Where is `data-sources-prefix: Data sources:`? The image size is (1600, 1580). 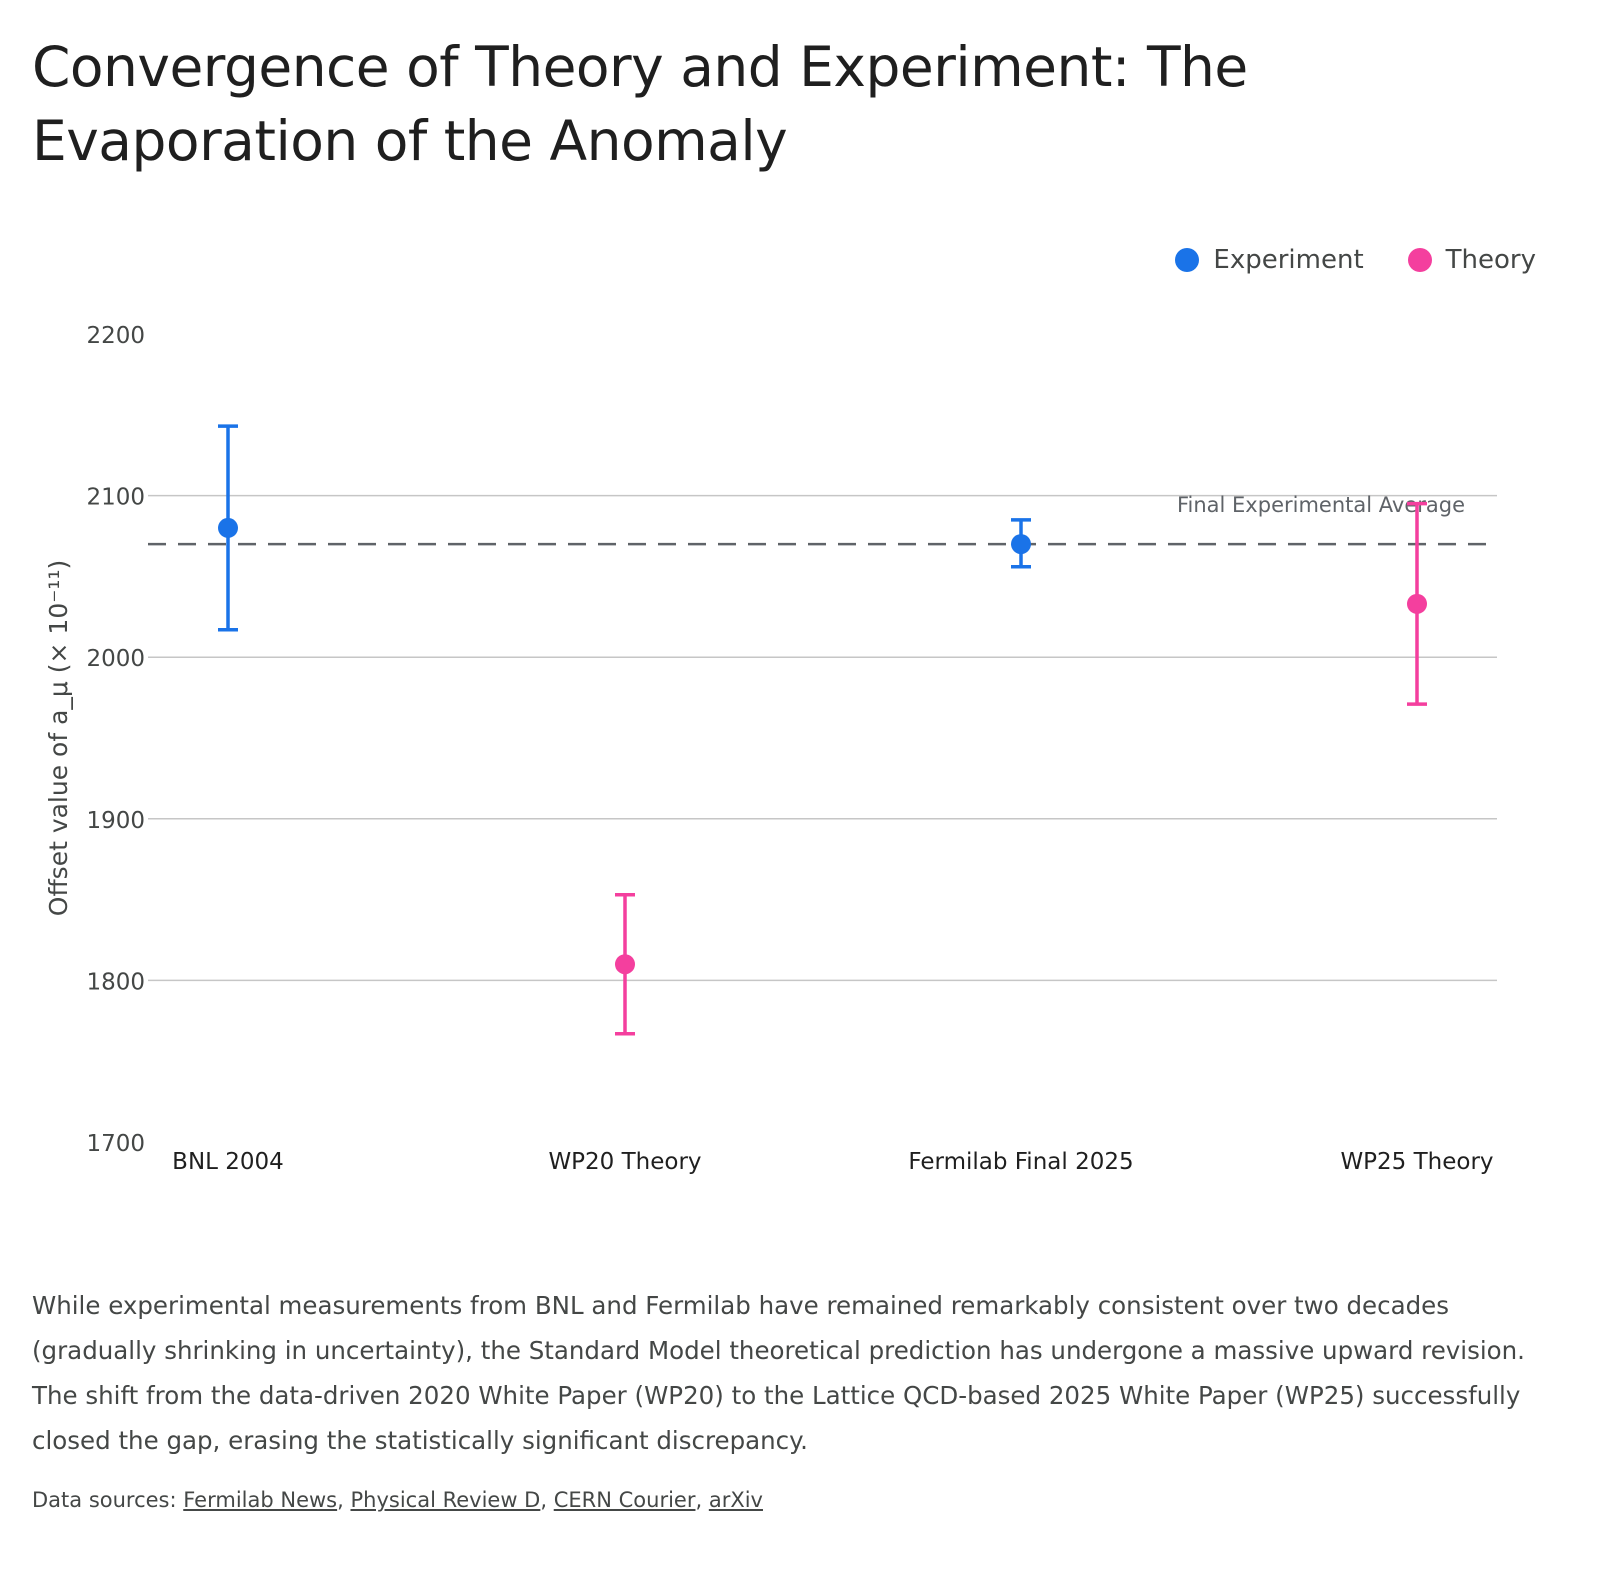 data-sources-prefix: Data sources: is located at coordinates (108, 1500).